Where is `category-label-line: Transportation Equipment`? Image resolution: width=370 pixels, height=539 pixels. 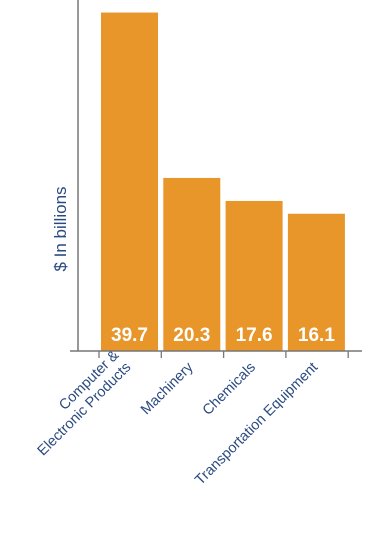
category-label-line: Transportation Equipment is located at coordinates (256, 424).